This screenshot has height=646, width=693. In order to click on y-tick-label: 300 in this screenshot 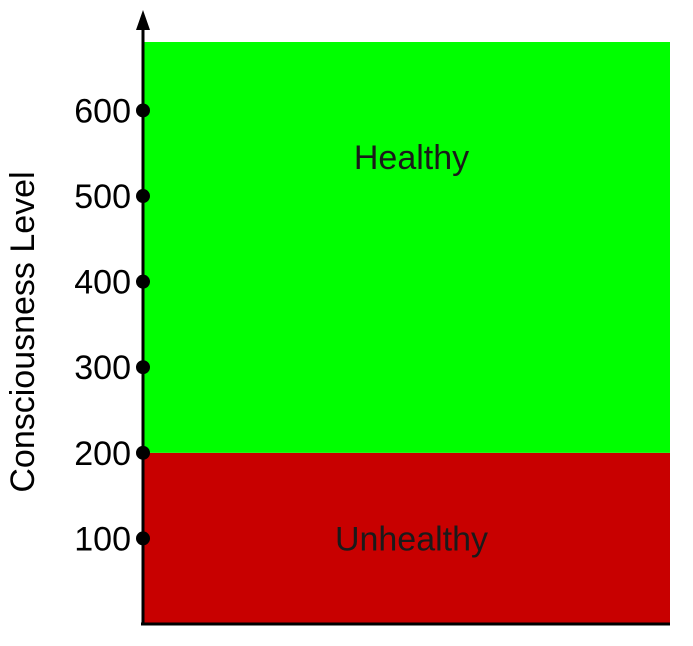, I will do `click(102, 368)`.